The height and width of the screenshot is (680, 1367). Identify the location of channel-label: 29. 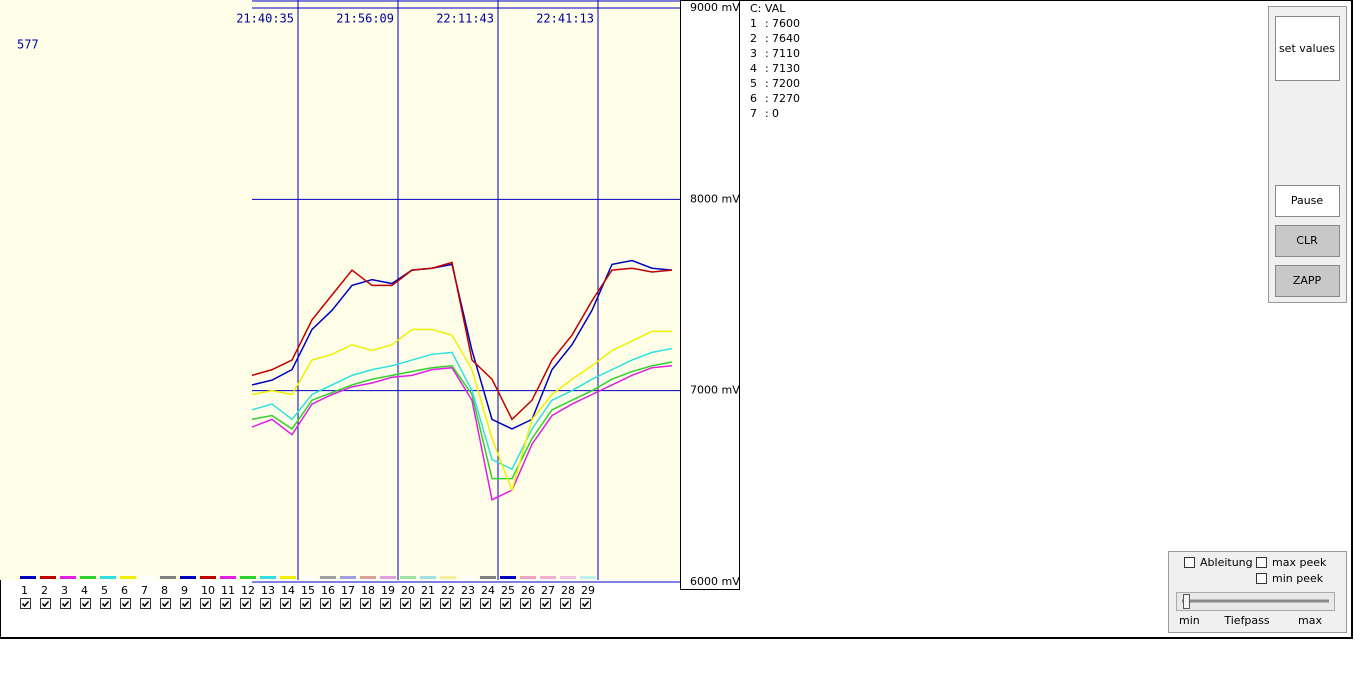
(588, 590).